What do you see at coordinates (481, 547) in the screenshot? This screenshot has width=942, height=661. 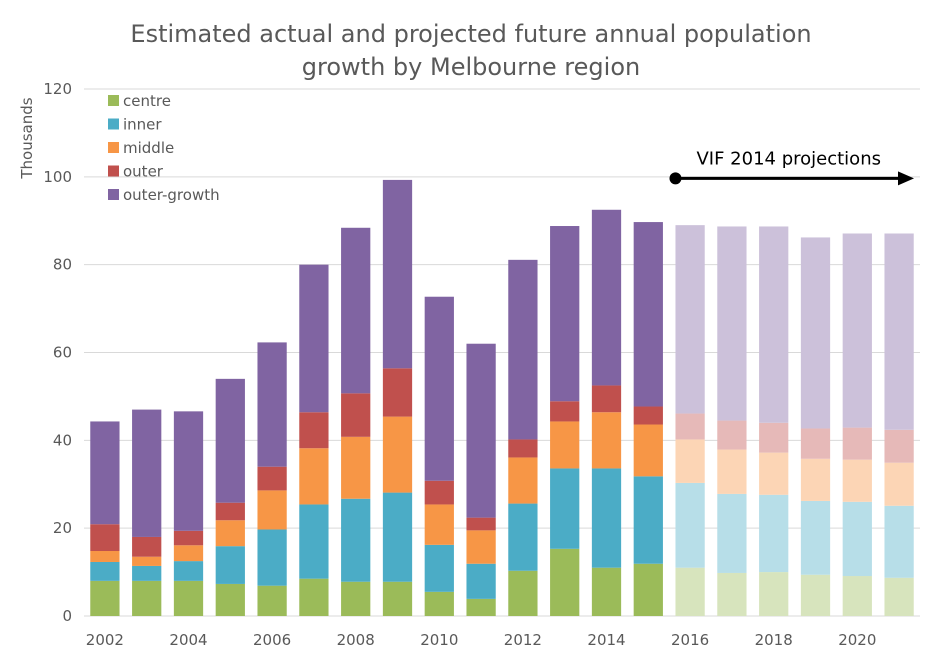 I see `bar-middle-2011` at bounding box center [481, 547].